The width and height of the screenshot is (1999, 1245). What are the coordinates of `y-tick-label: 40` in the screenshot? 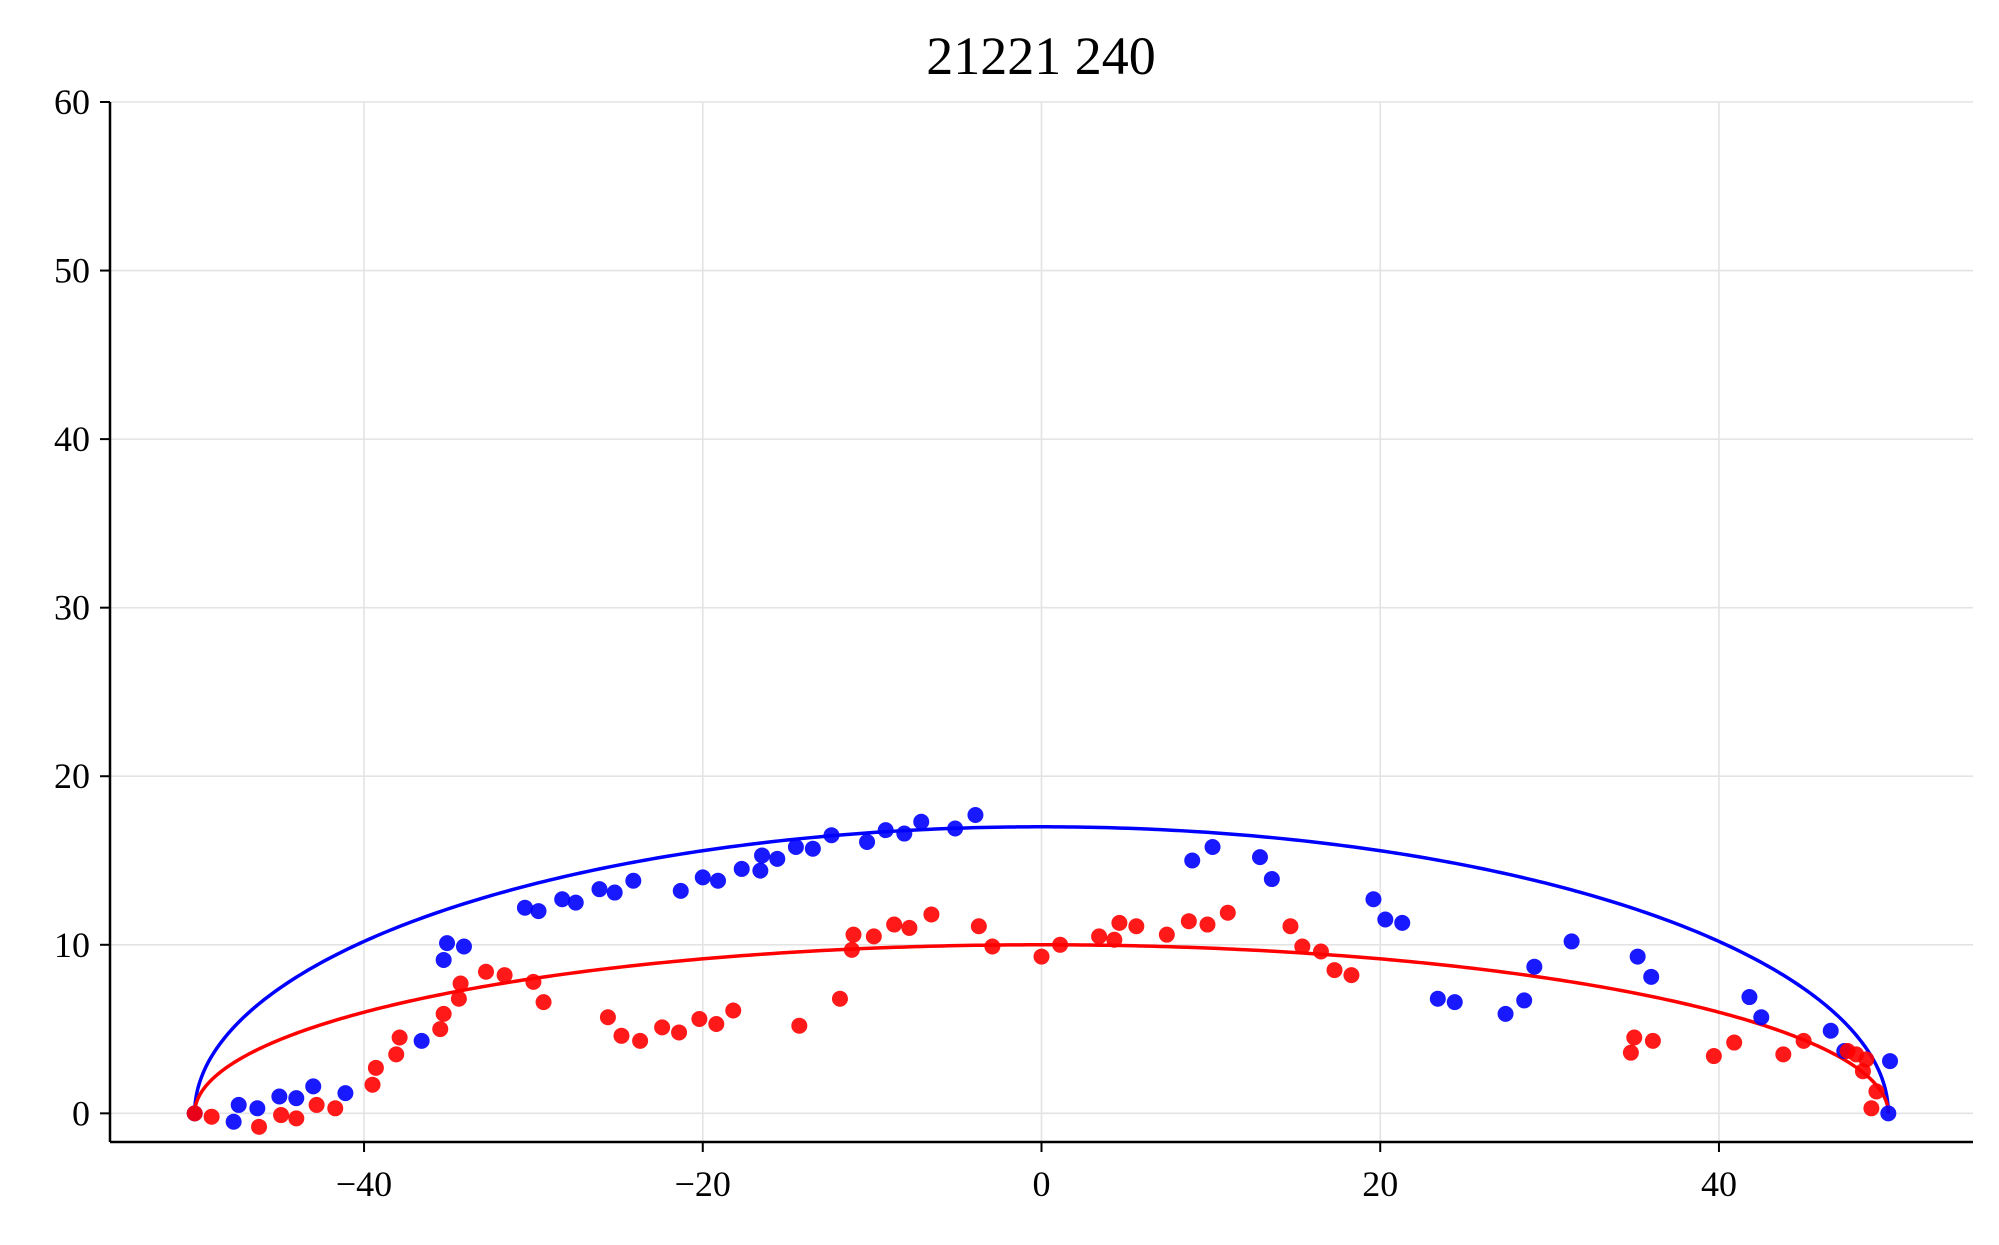 It's located at (72, 439).